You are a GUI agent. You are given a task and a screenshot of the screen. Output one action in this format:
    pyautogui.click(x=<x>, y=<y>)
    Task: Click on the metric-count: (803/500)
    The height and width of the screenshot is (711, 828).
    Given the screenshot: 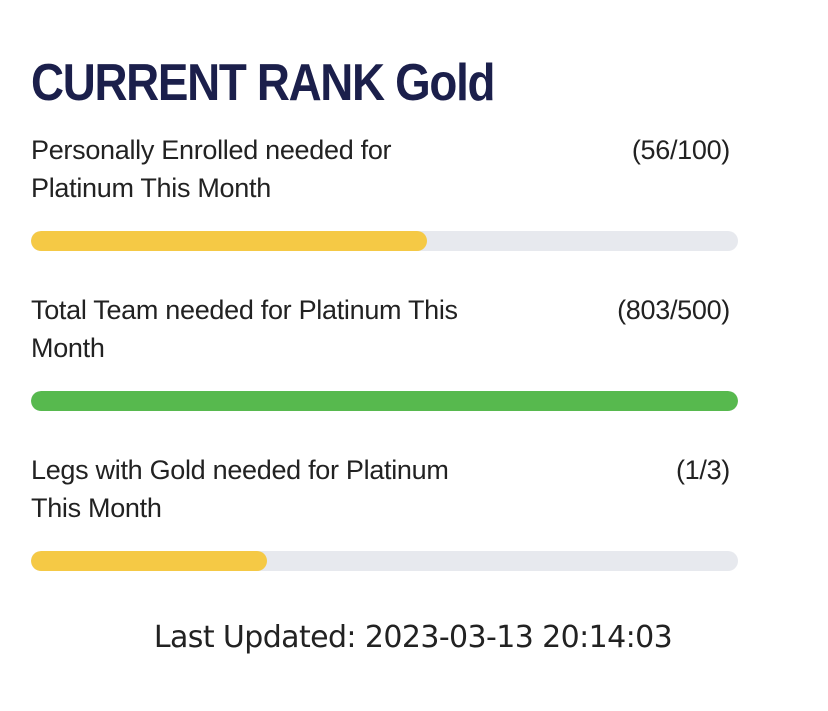 What is the action you would take?
    pyautogui.click(x=673, y=310)
    